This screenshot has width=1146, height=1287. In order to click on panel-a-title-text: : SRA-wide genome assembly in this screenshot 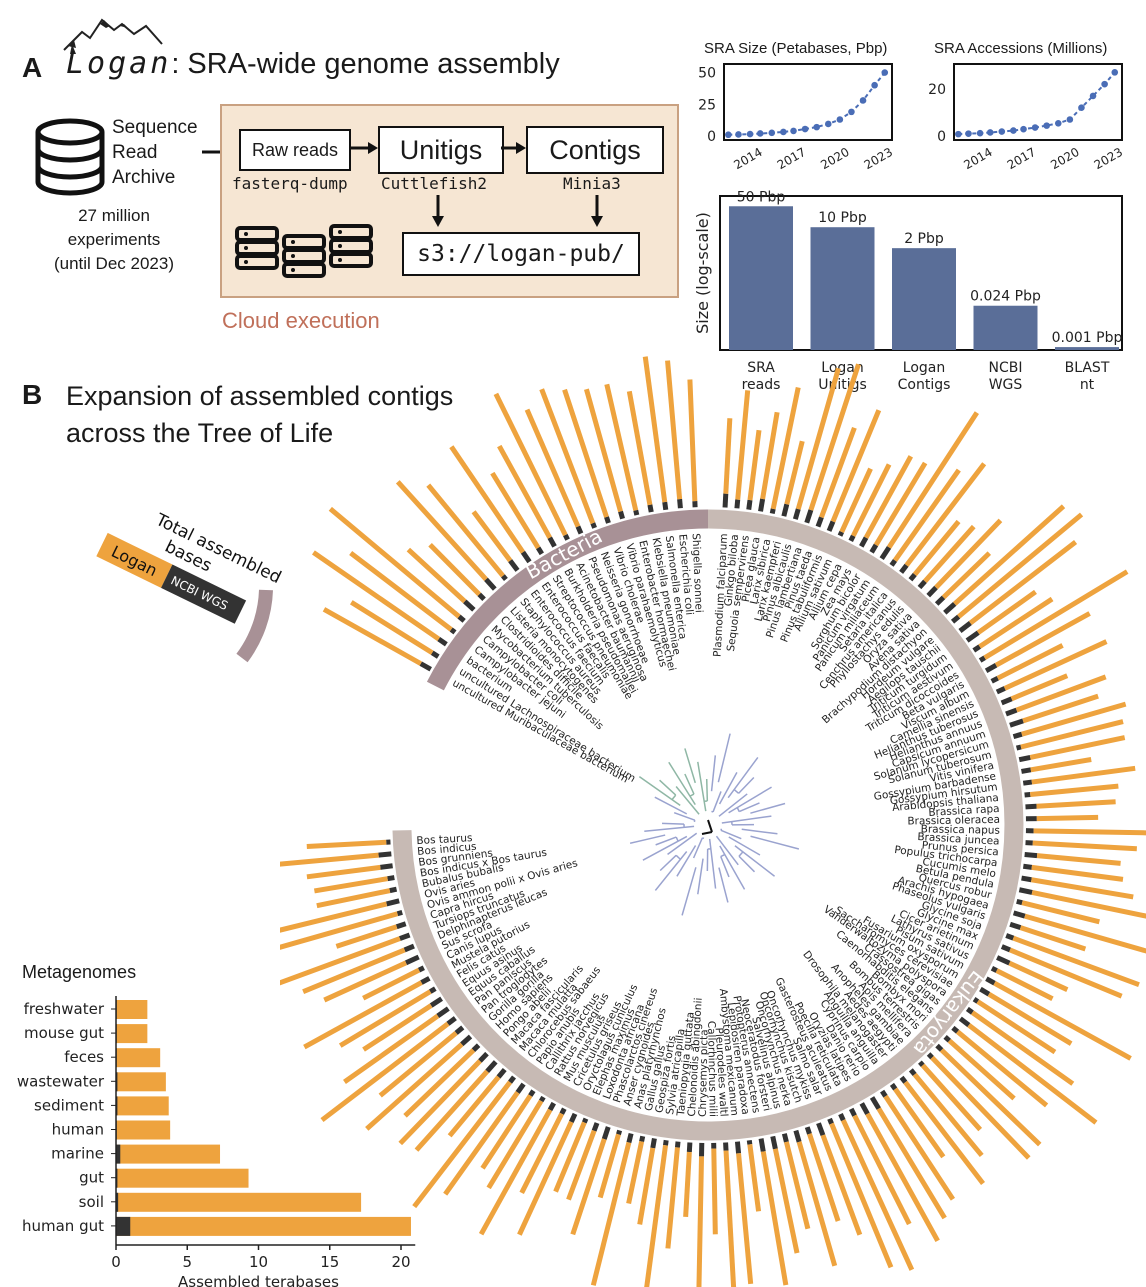, I will do `click(365, 64)`.